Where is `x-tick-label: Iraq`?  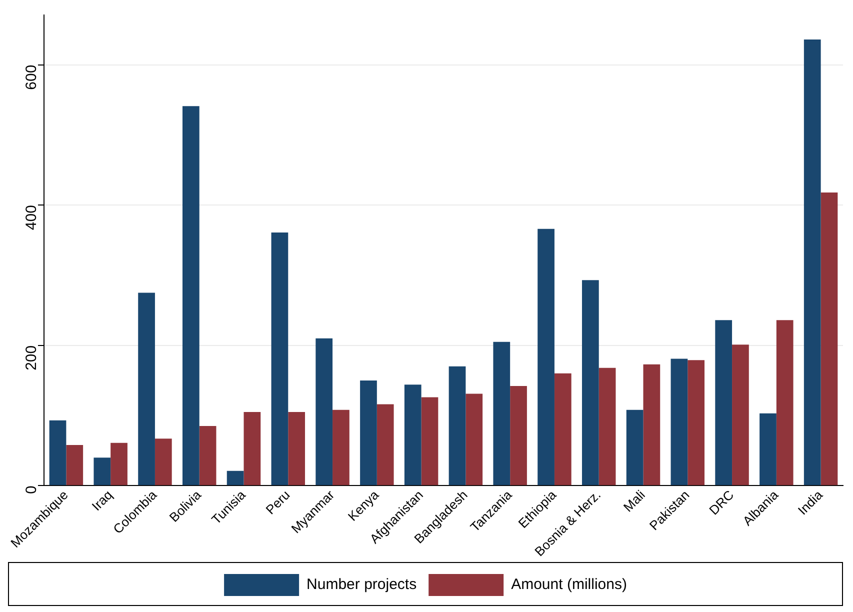 x-tick-label: Iraq is located at coordinates (102, 500).